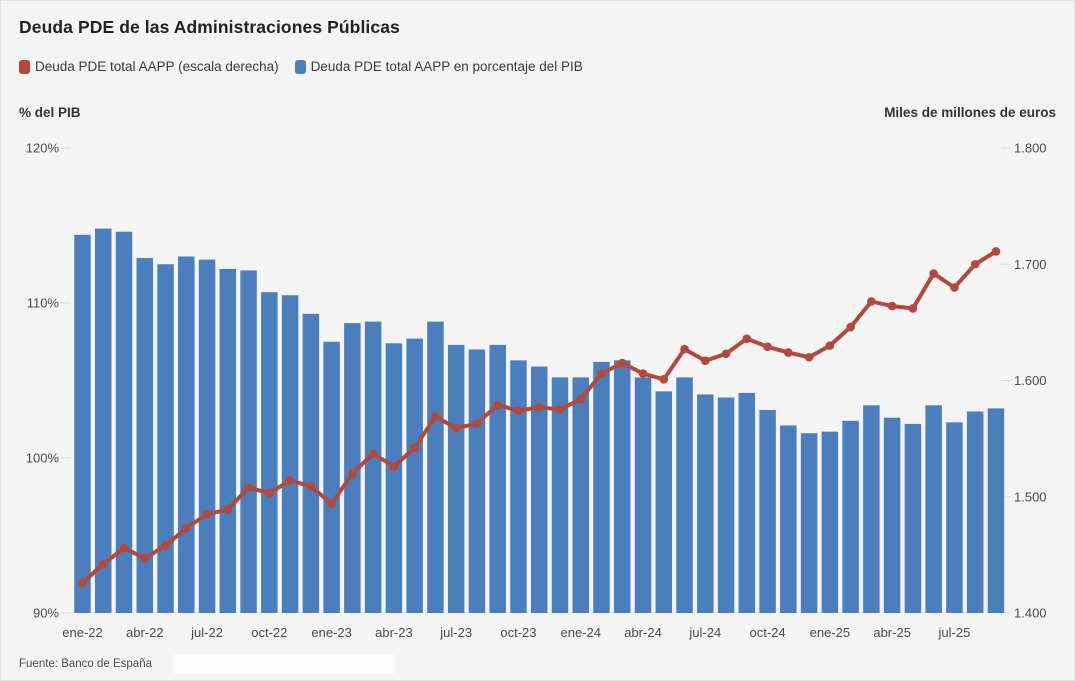  What do you see at coordinates (50, 112) in the screenshot?
I see `left-axis-title: % del PIB` at bounding box center [50, 112].